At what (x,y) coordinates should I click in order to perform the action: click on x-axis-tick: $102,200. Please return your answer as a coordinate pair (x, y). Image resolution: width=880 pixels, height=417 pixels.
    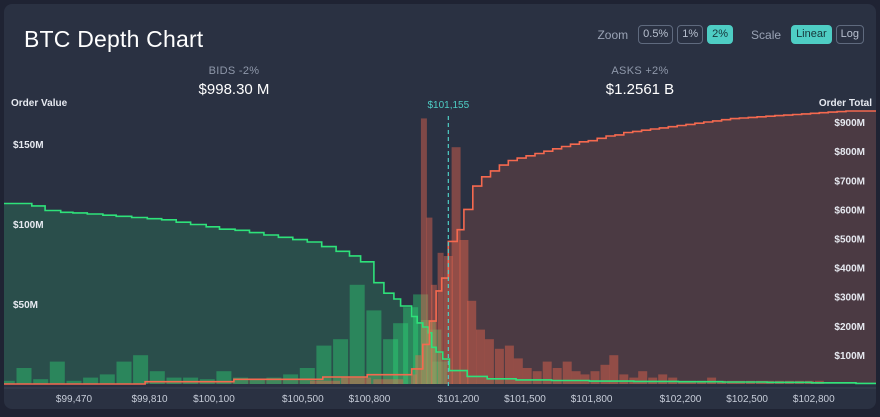
    Looking at the image, I should click on (681, 399).